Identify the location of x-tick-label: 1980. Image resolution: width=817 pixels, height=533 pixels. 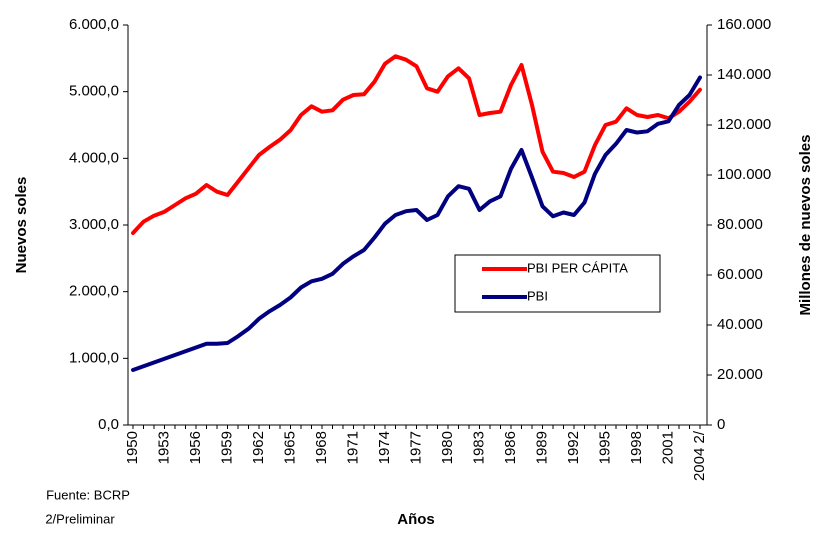
(447, 447).